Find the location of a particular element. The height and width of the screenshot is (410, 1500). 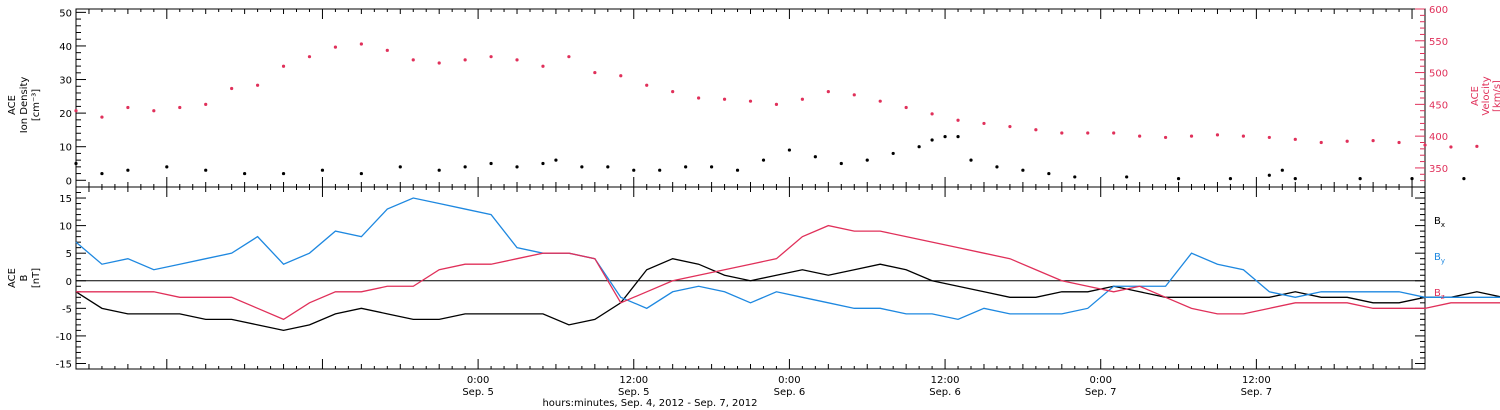

top-right-y-axis: 350 400 450 500 550 600 is located at coordinates (1431, 96).